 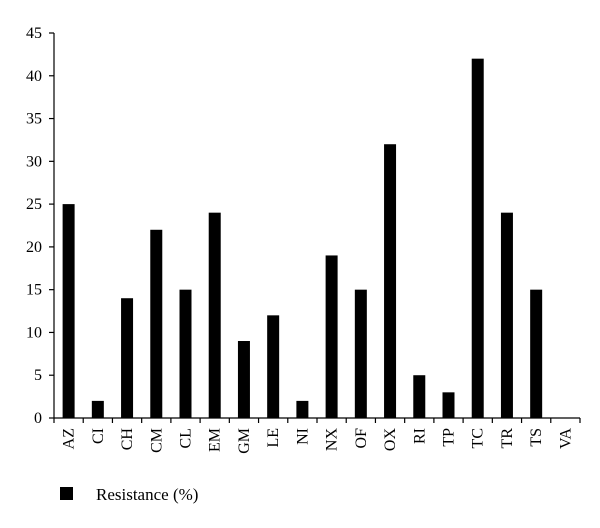 What do you see at coordinates (34, 161) in the screenshot?
I see `y-tick-label: 30` at bounding box center [34, 161].